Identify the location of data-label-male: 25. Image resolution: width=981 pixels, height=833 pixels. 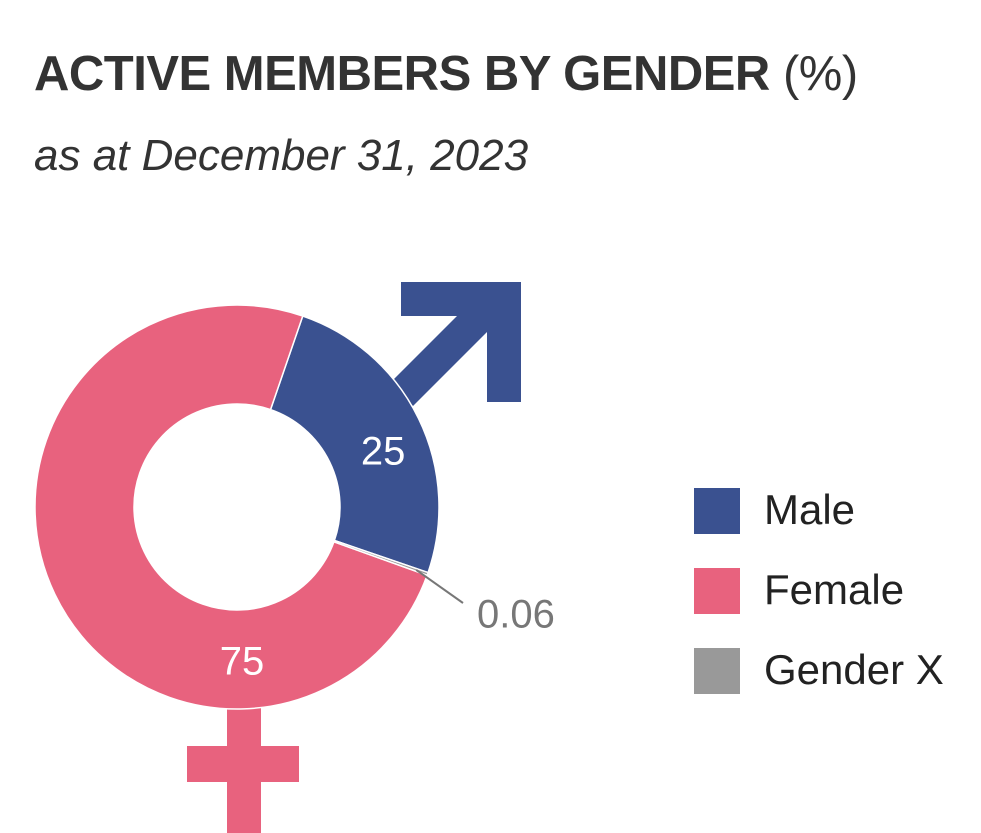
(383, 451).